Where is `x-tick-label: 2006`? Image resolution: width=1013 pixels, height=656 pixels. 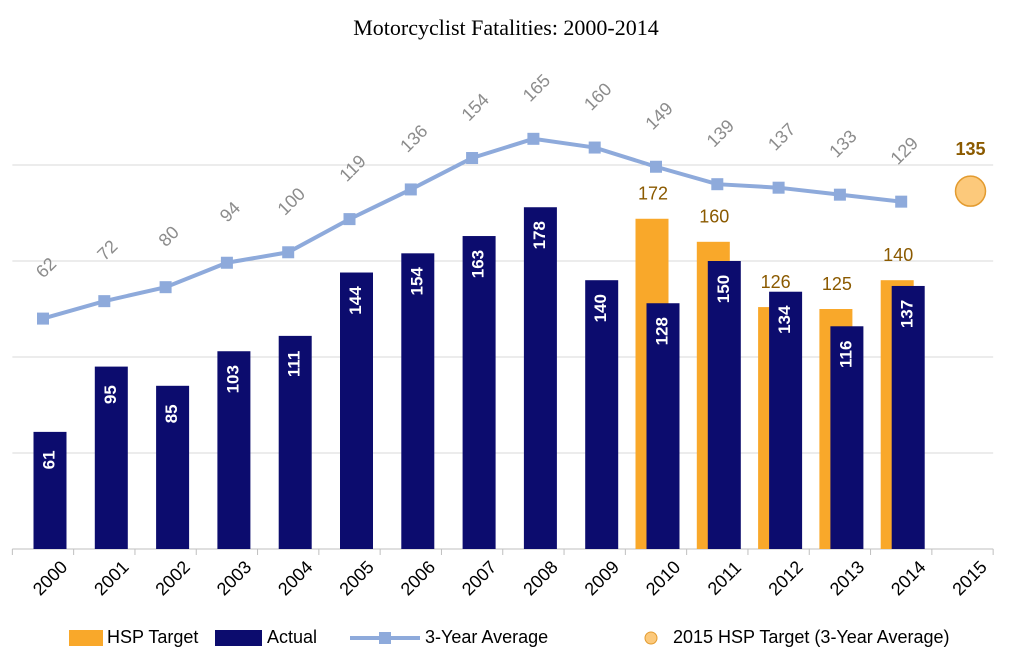
x-tick-label: 2006 is located at coordinates (418, 578).